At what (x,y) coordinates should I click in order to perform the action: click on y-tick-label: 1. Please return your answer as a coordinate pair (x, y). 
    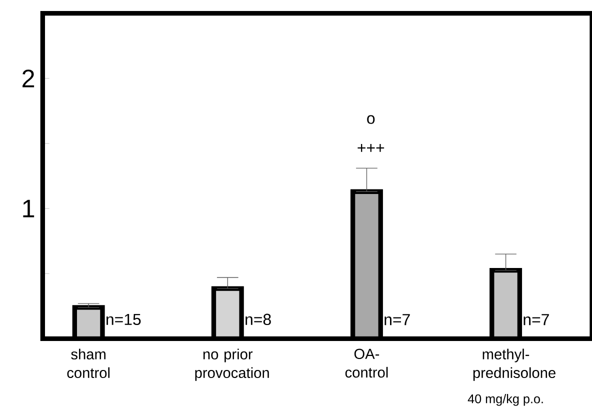
    Looking at the image, I should click on (28, 209).